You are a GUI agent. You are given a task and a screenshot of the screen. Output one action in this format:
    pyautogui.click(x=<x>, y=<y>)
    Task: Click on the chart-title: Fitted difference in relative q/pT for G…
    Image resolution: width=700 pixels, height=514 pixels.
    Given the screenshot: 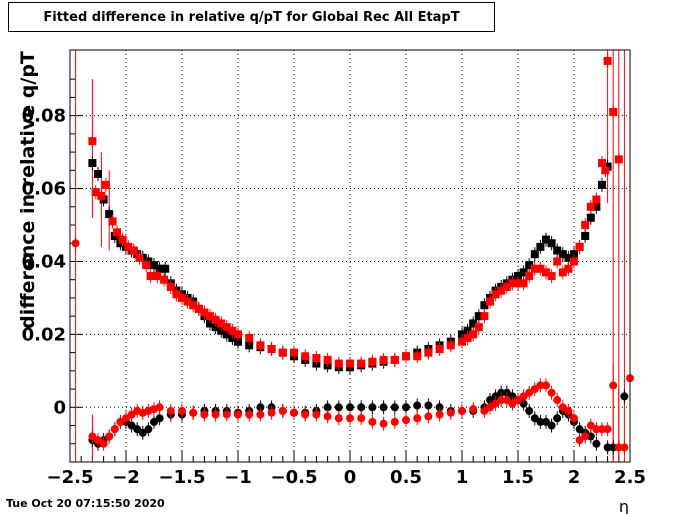 What is the action you would take?
    pyautogui.click(x=251, y=17)
    